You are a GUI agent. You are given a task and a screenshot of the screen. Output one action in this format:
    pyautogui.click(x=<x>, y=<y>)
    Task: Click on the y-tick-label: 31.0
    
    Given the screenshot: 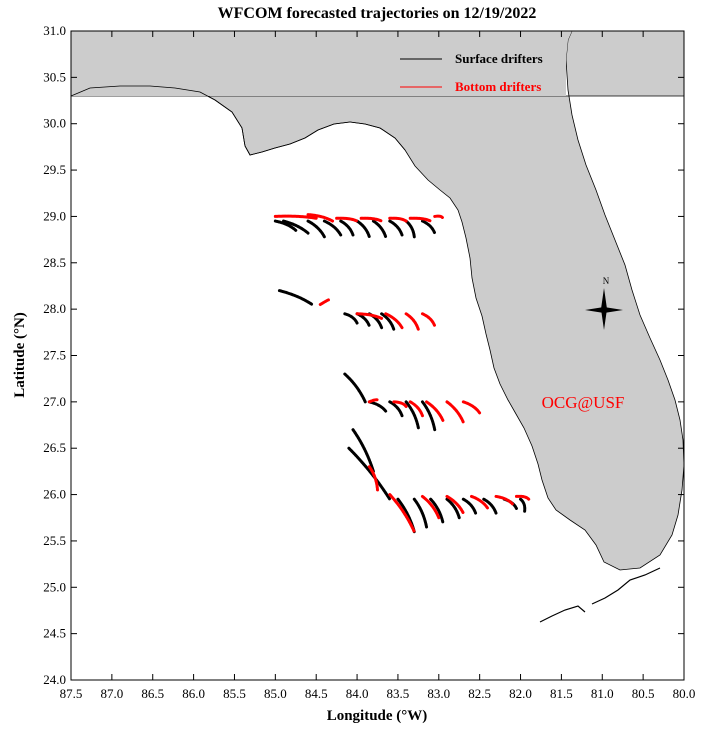 What is the action you would take?
    pyautogui.click(x=54, y=30)
    